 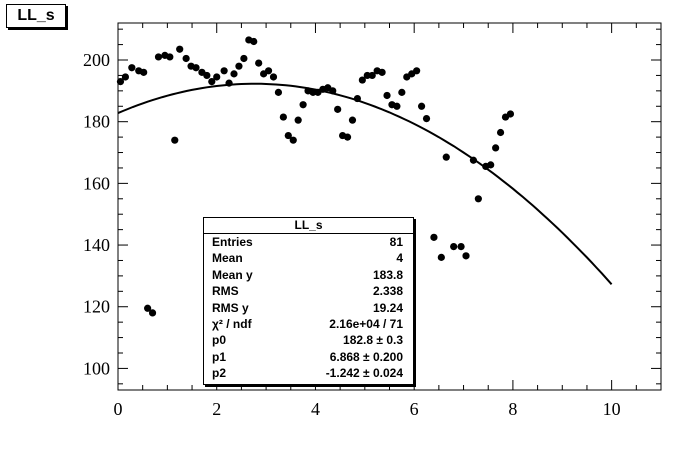 I want to click on stats-row: RMS y 19.24, so click(x=308, y=308).